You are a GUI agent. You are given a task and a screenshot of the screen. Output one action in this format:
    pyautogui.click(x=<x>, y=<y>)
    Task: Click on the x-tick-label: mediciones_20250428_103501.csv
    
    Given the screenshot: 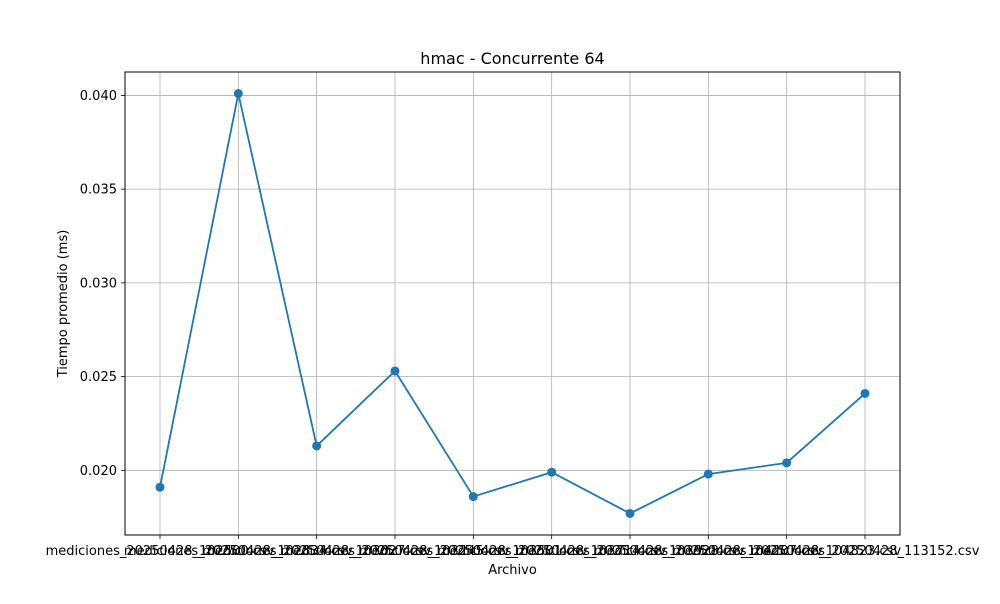 What is the action you would take?
    pyautogui.click(x=473, y=551)
    